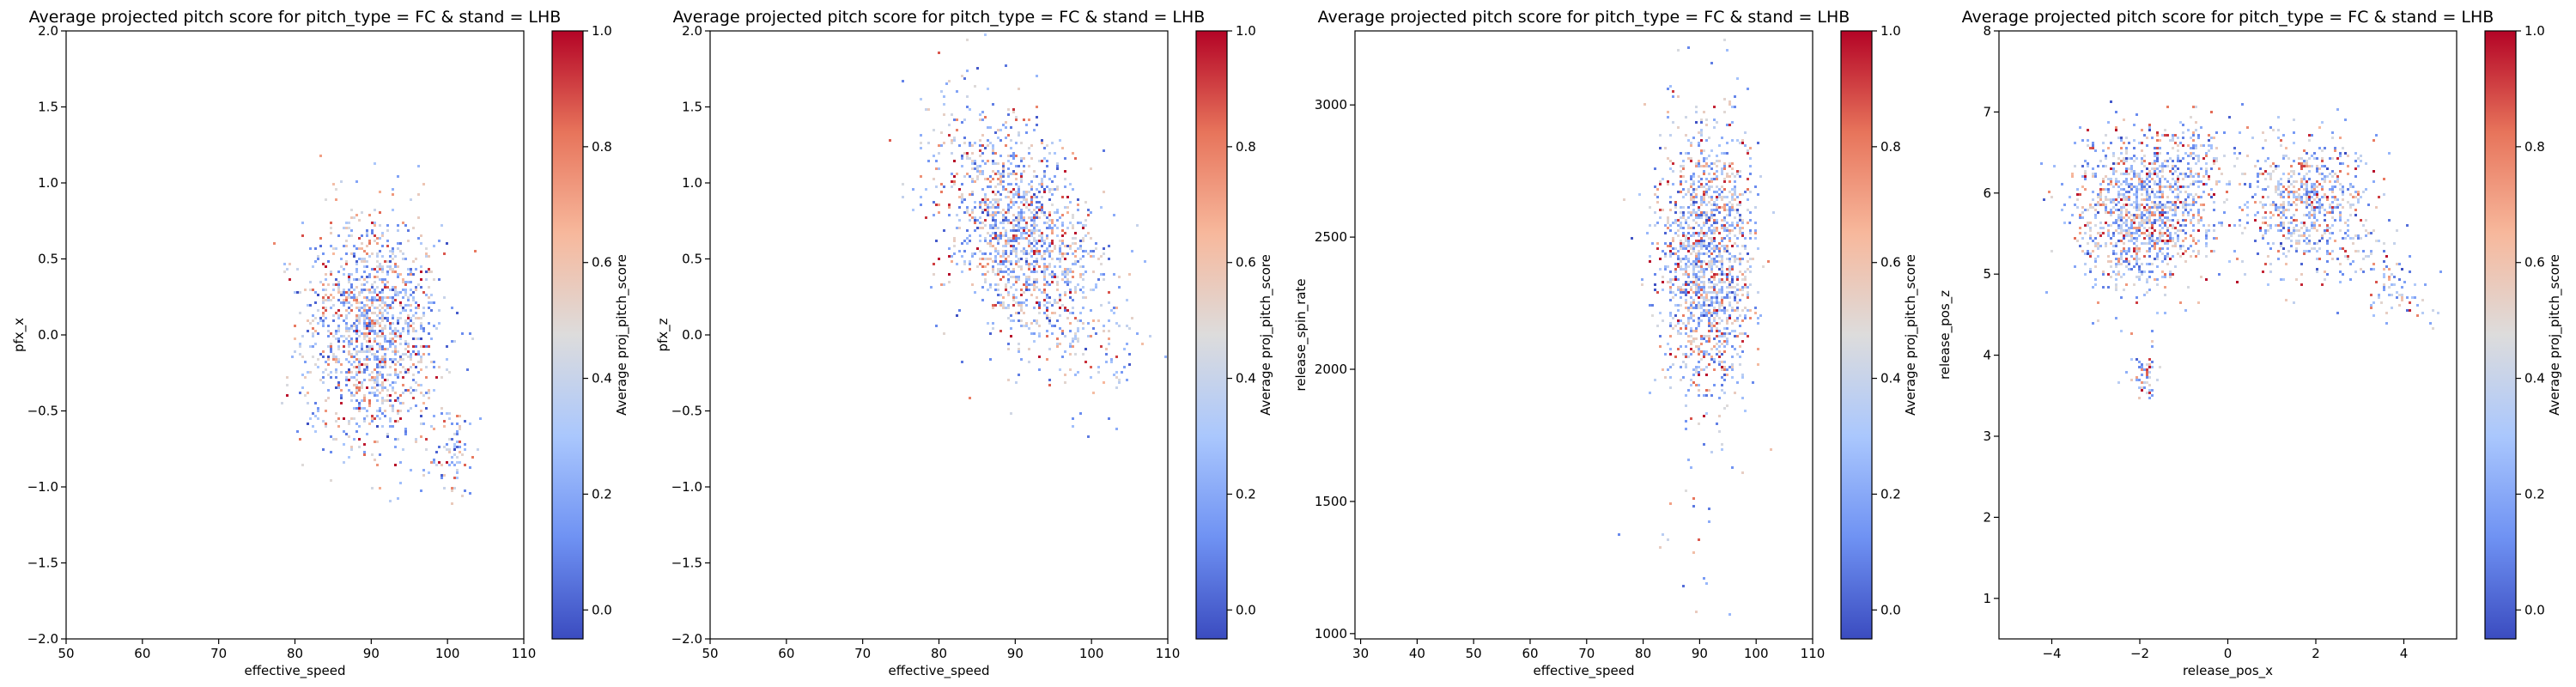  Describe the element at coordinates (1331, 237) in the screenshot. I see `y-tick-label: 2500` at that location.